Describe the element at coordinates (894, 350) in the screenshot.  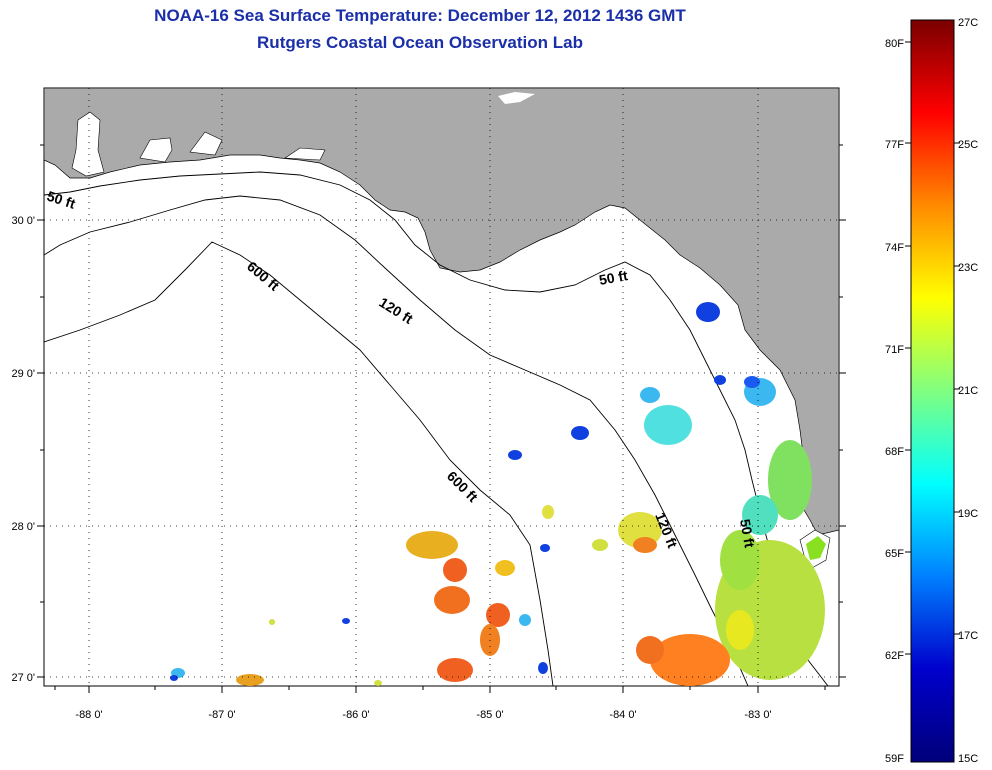
I see `cb-f-71: 71F` at that location.